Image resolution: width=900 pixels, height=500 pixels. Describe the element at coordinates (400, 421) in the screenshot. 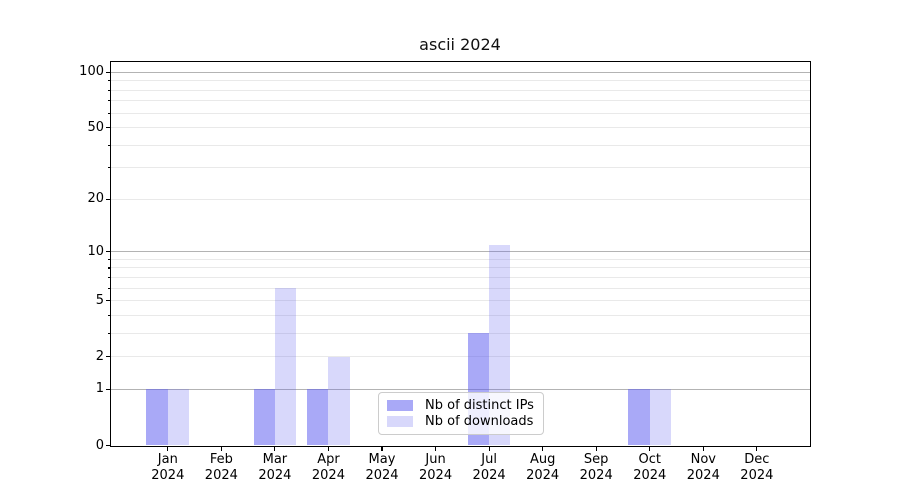

I see `legend-swatch-downloads` at that location.